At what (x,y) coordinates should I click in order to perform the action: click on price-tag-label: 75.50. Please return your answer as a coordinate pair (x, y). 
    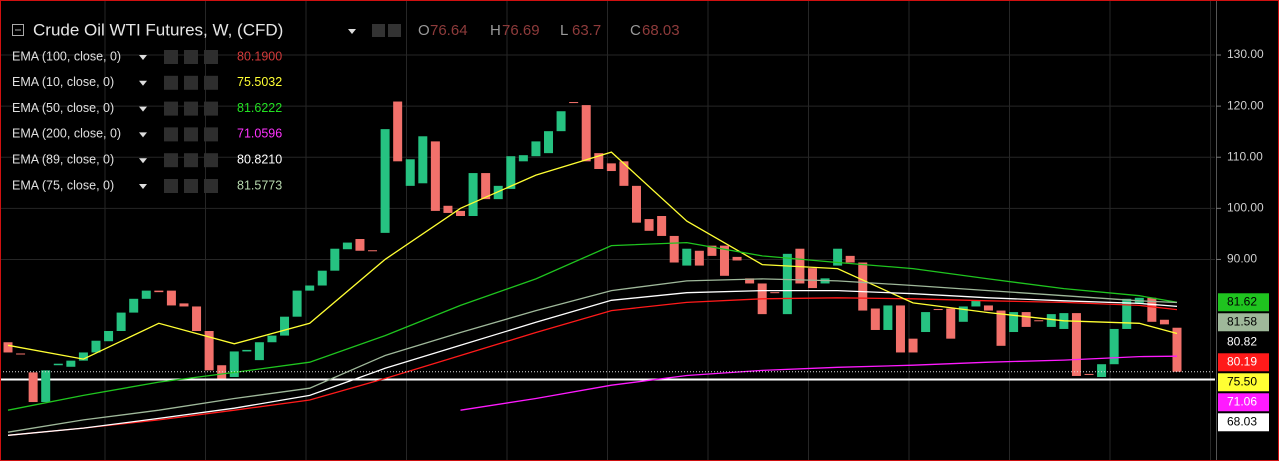
    Looking at the image, I should click on (1242, 381).